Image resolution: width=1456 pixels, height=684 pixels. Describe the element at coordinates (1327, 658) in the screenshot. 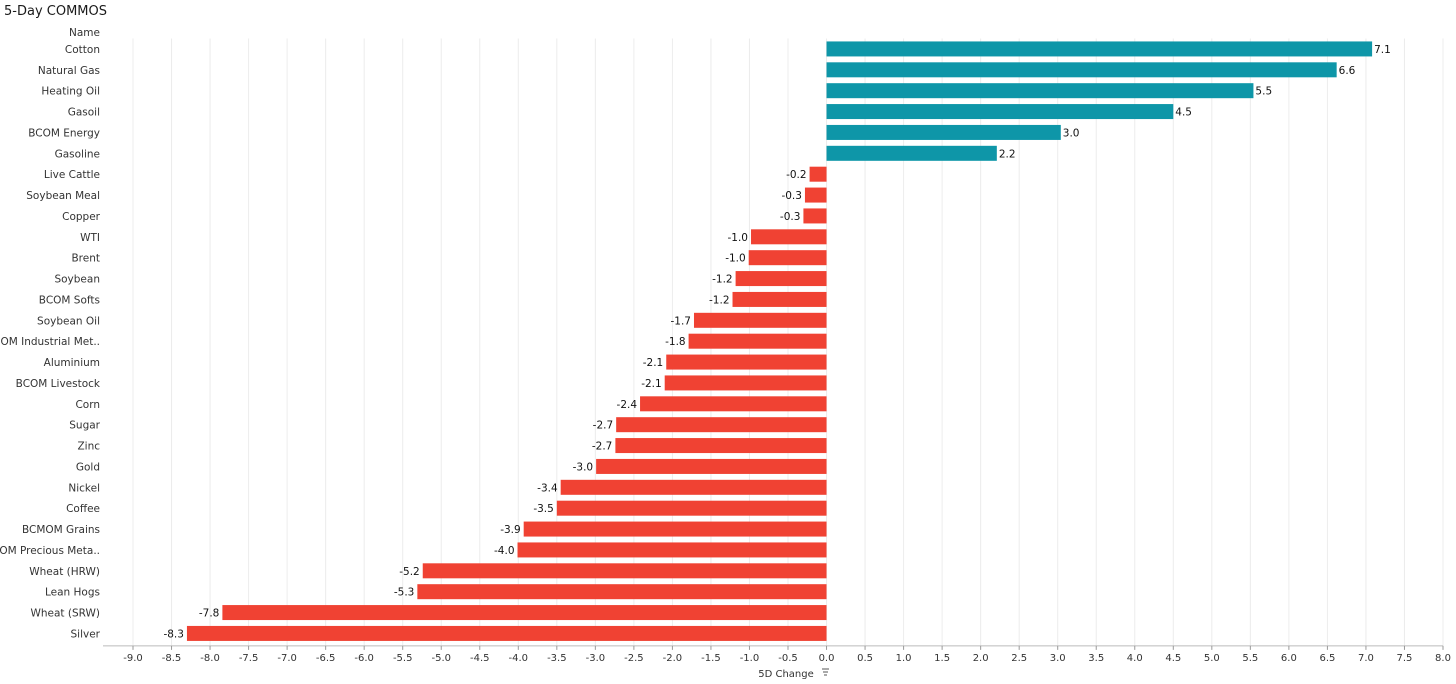

I see `x-tick-label: 6.5` at that location.